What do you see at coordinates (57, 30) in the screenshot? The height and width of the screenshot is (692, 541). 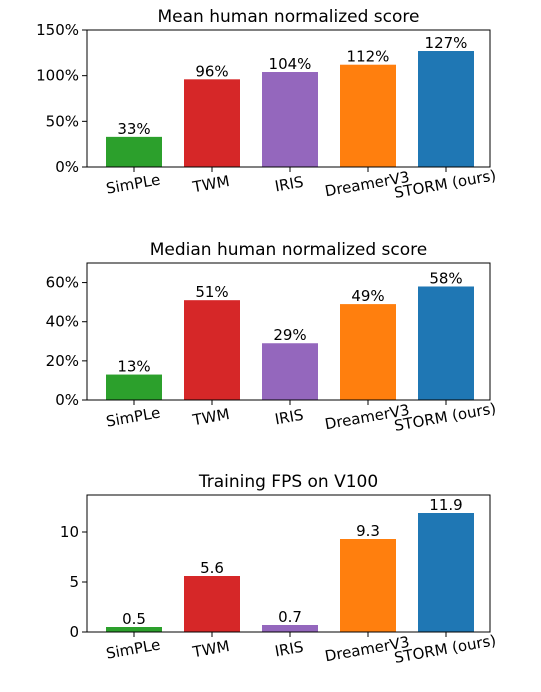 I see `y-tick-label: 150%` at bounding box center [57, 30].